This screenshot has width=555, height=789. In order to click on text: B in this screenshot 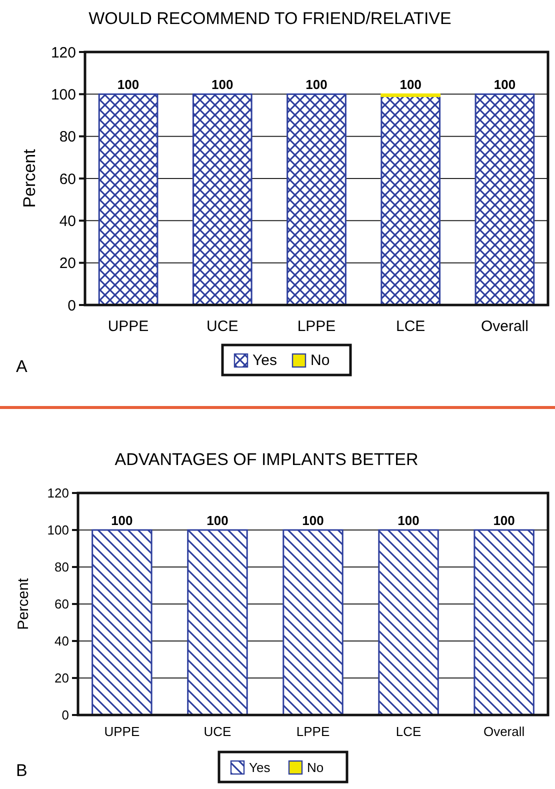, I will do `click(22, 770)`.